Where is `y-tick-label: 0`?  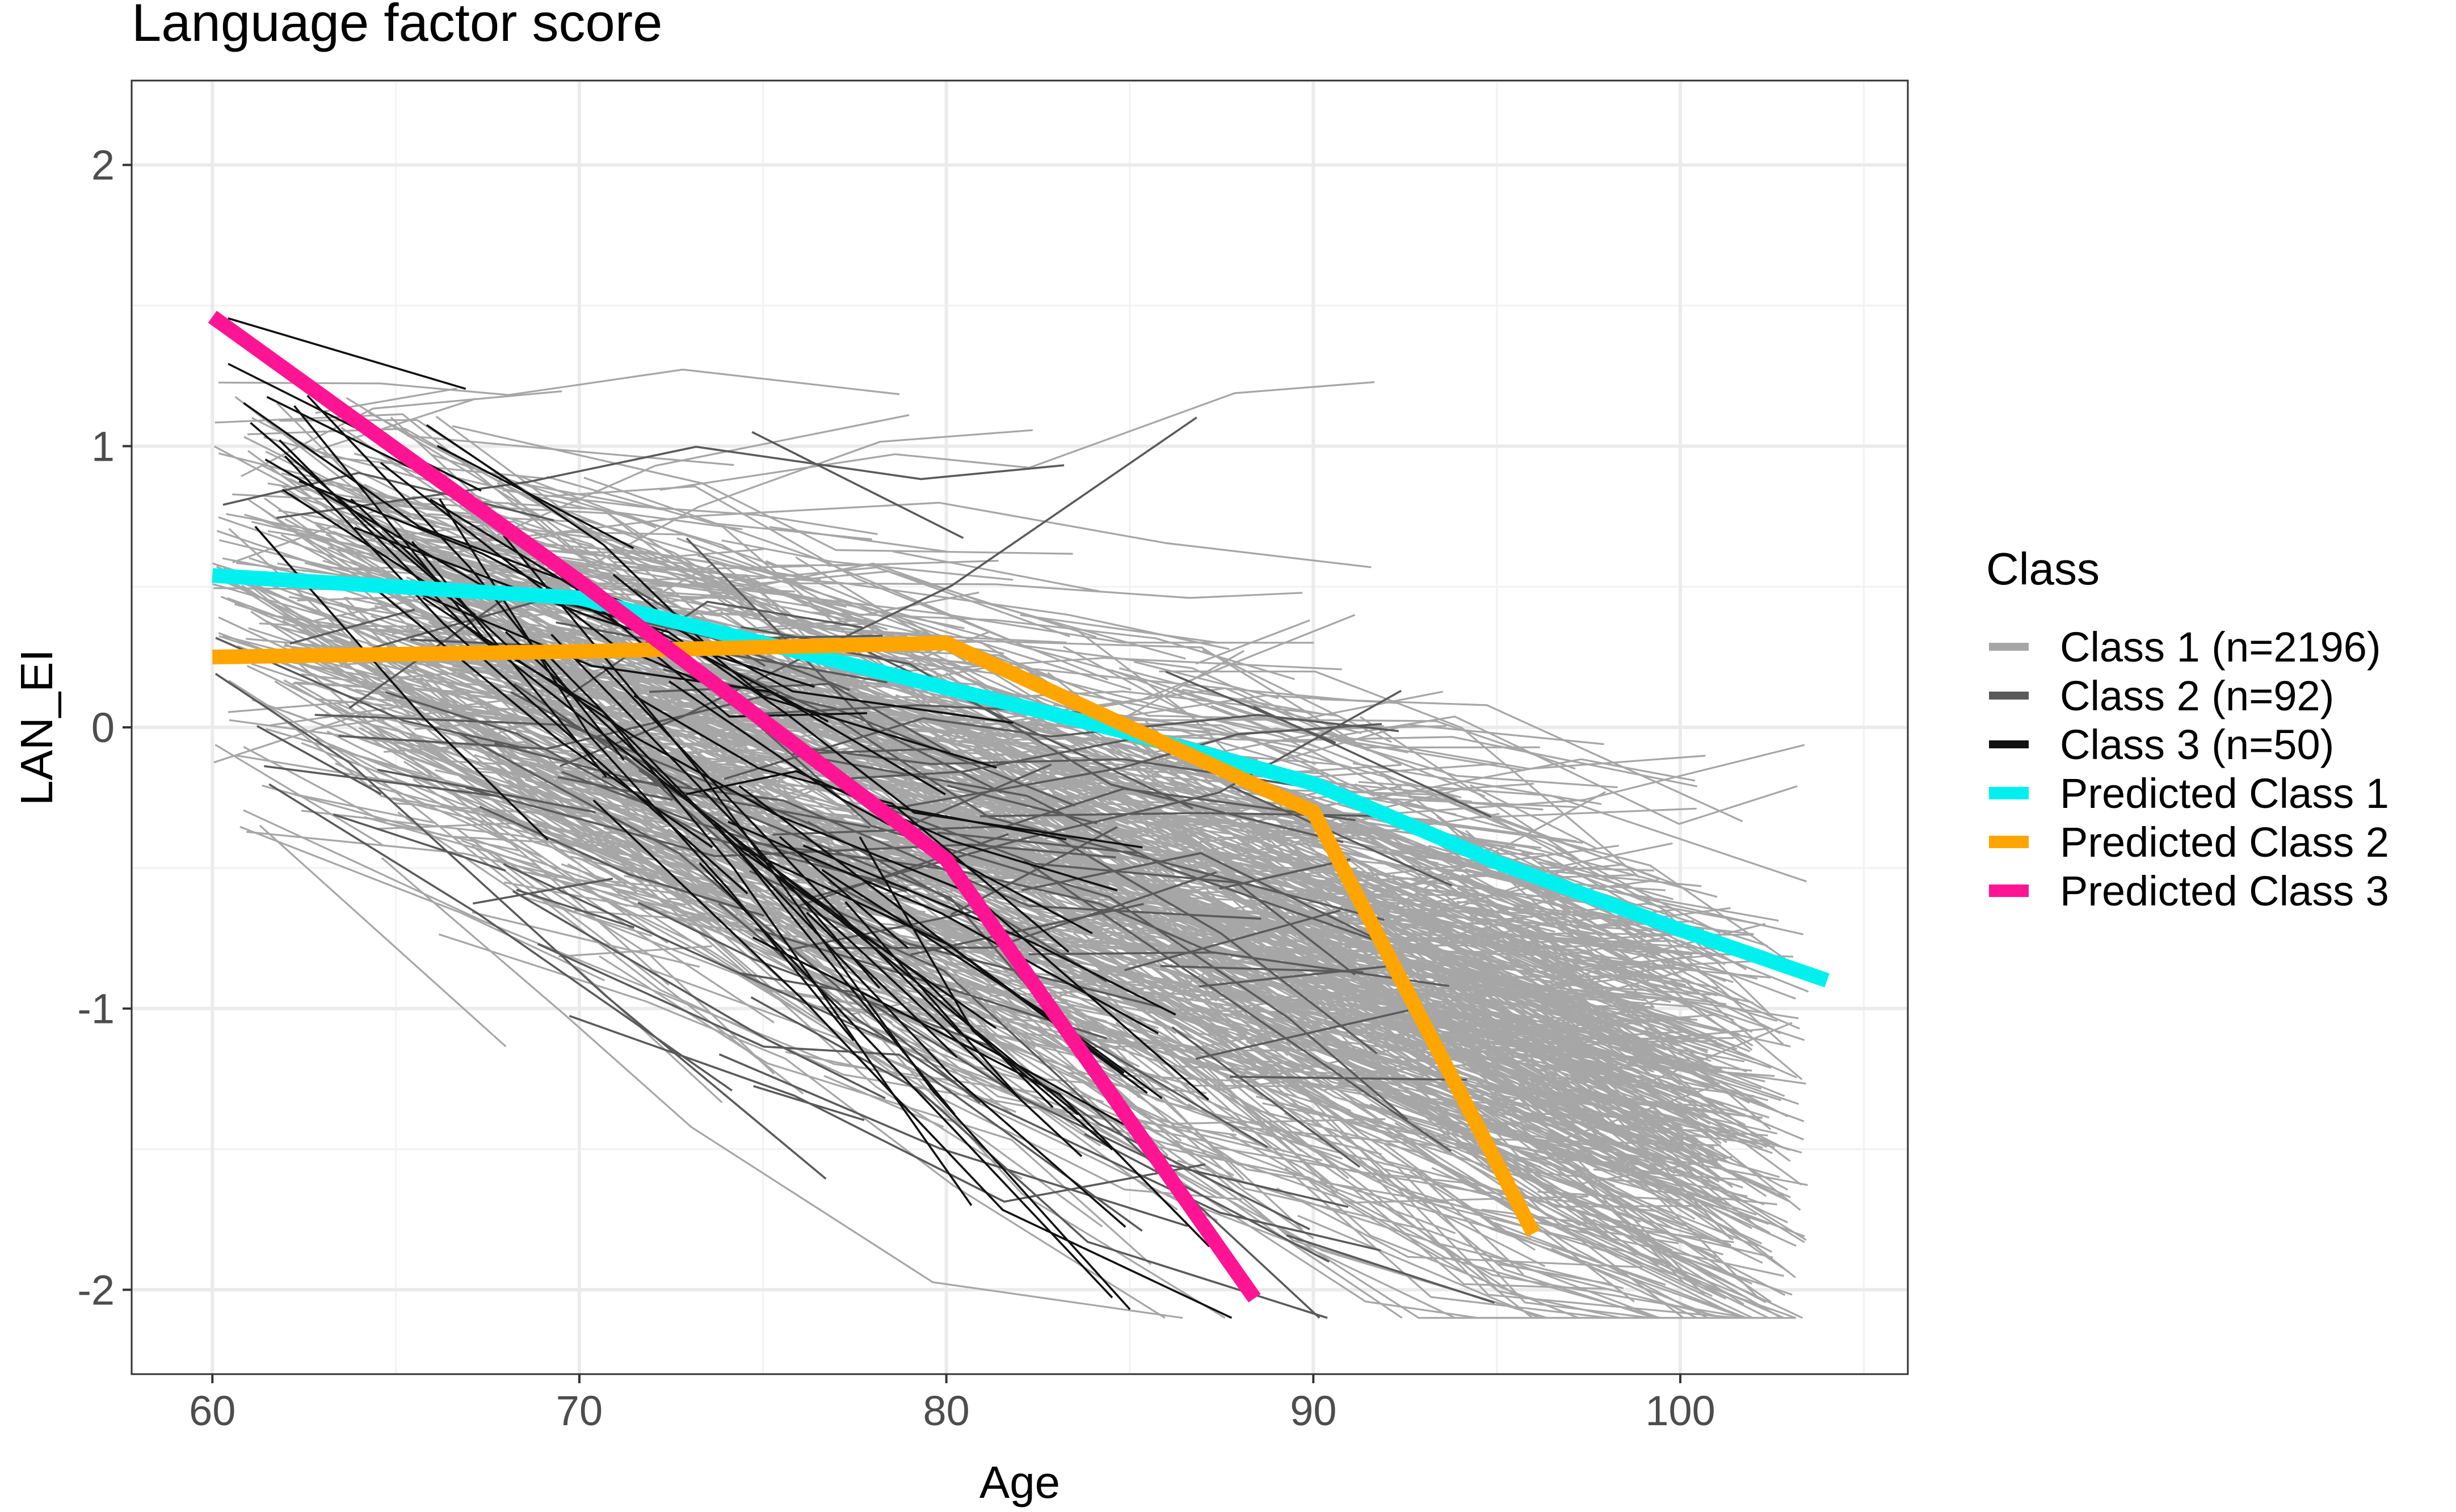 y-tick-label: 0 is located at coordinates (103, 727).